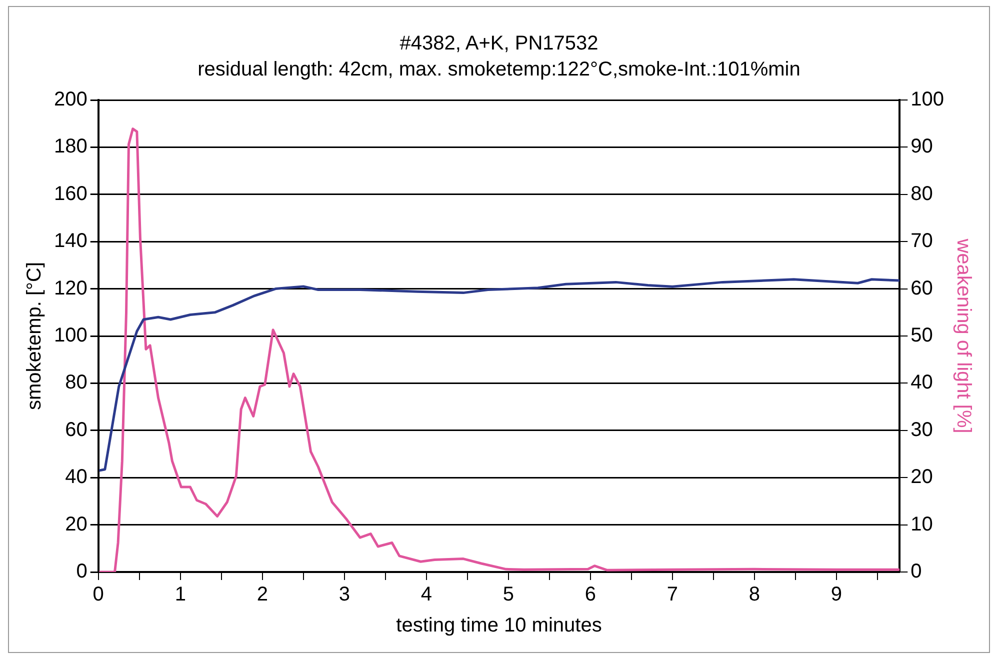  I want to click on y2-tick-label: 100, so click(927, 99).